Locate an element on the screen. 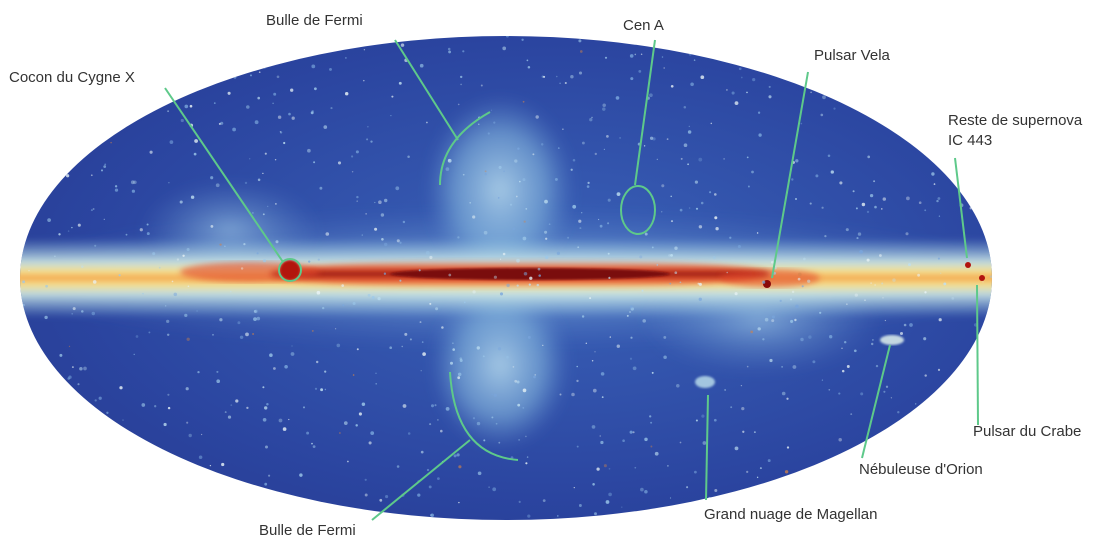 Image resolution: width=1114 pixels, height=540 pixels. leader-cen-a is located at coordinates (645, 112).